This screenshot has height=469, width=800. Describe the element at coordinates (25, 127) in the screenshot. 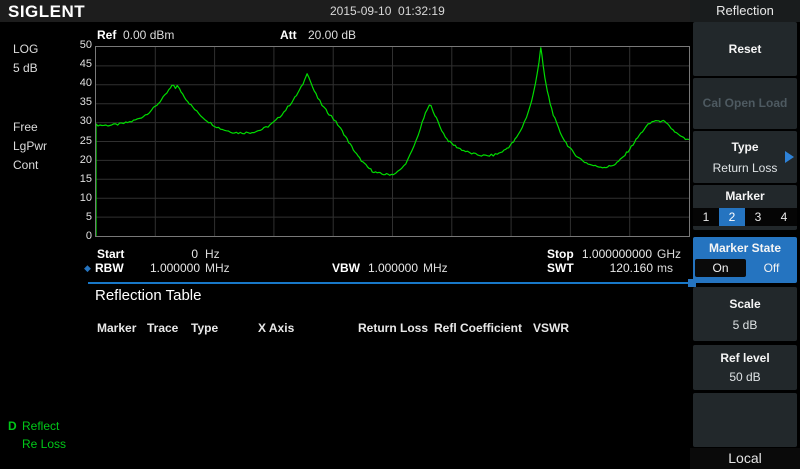

I see `trigger-label: Free` at that location.